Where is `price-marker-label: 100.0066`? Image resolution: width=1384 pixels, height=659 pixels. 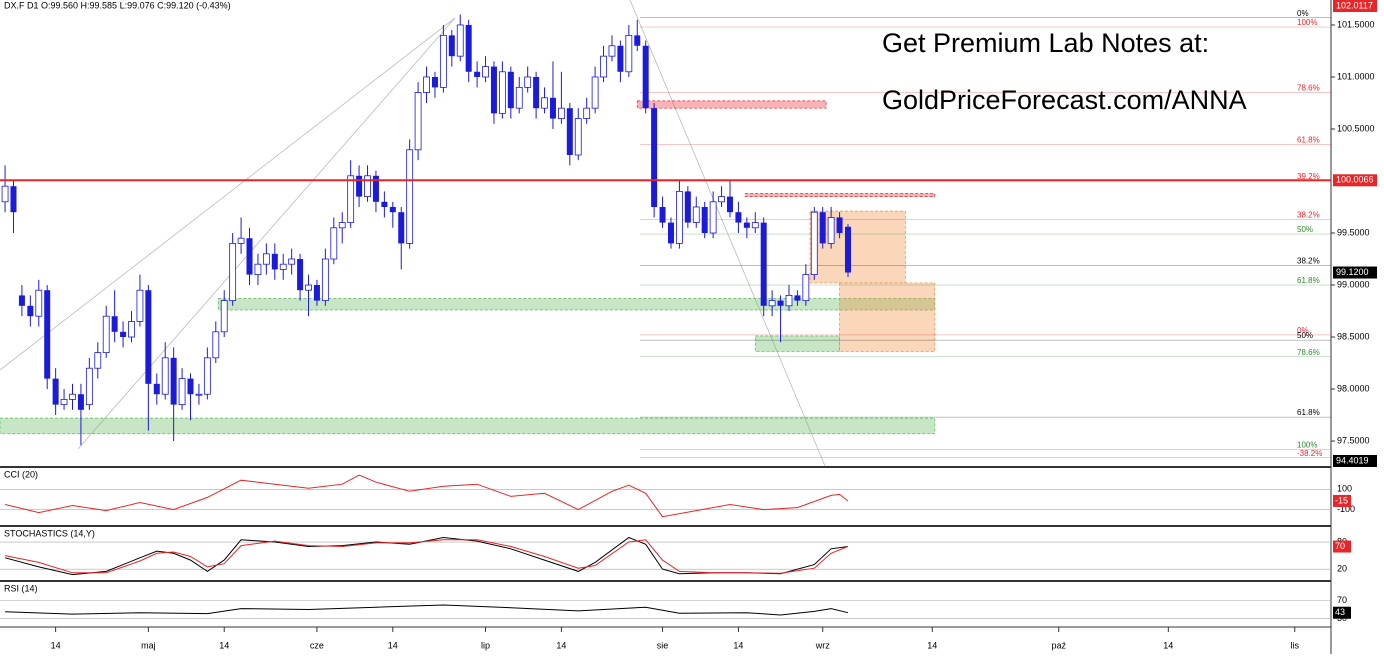 price-marker-label: 100.0066 is located at coordinates (1355, 180).